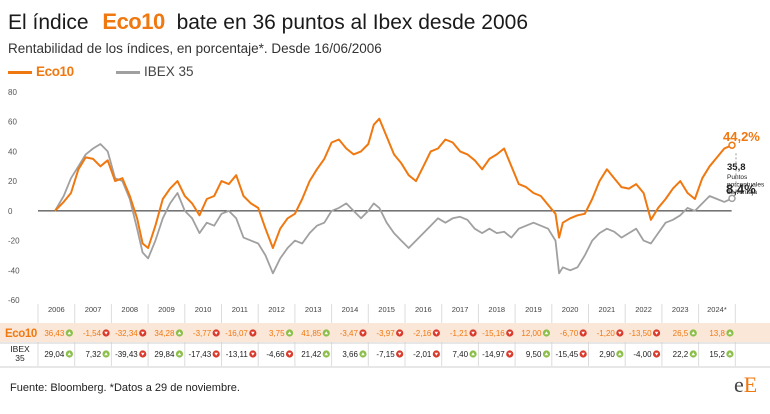  What do you see at coordinates (533, 309) in the screenshot?
I see `x-tick-label: 2019` at bounding box center [533, 309].